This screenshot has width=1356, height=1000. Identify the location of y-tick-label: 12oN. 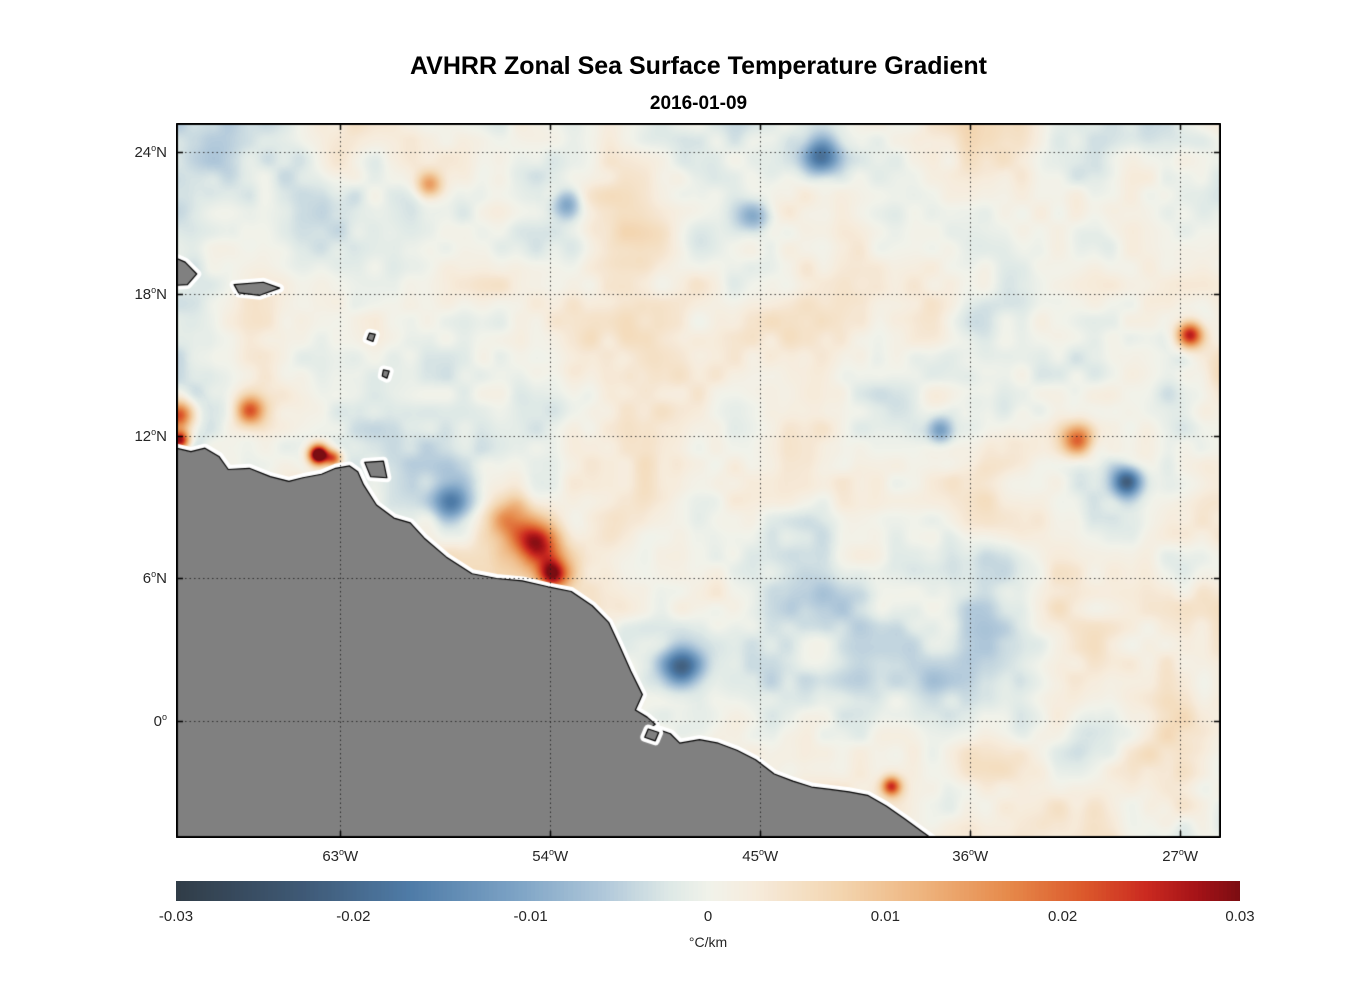
(150, 436).